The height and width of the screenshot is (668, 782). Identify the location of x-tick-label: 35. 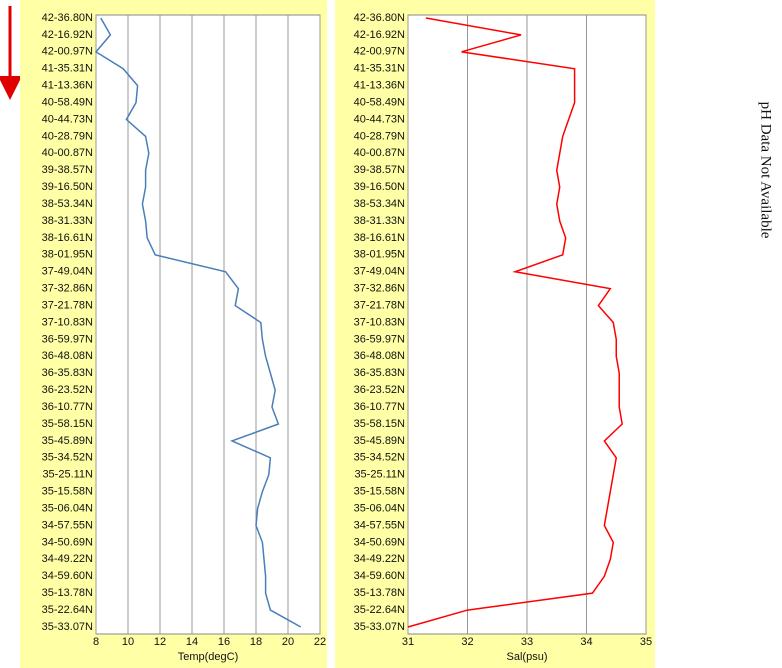
(646, 642).